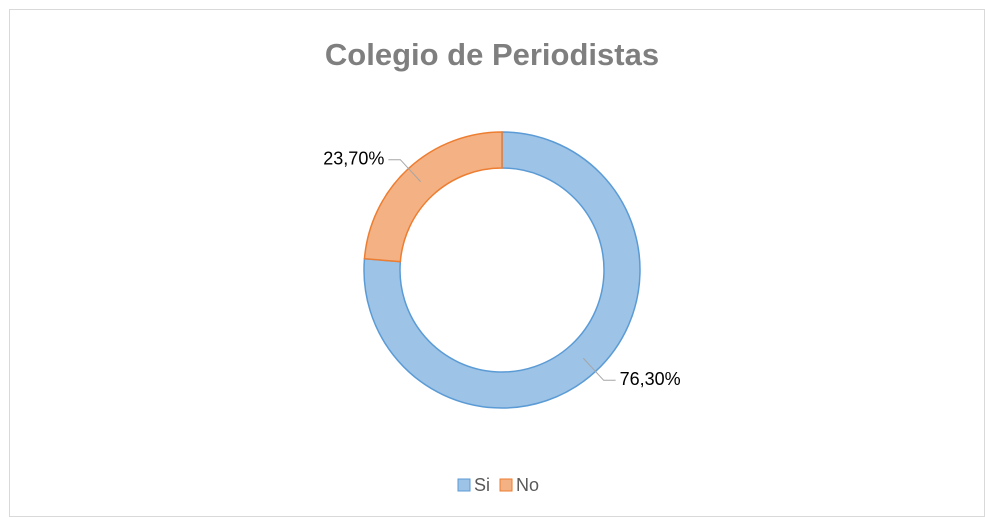 The height and width of the screenshot is (517, 985). Describe the element at coordinates (482, 485) in the screenshot. I see `legend-label: Si` at that location.